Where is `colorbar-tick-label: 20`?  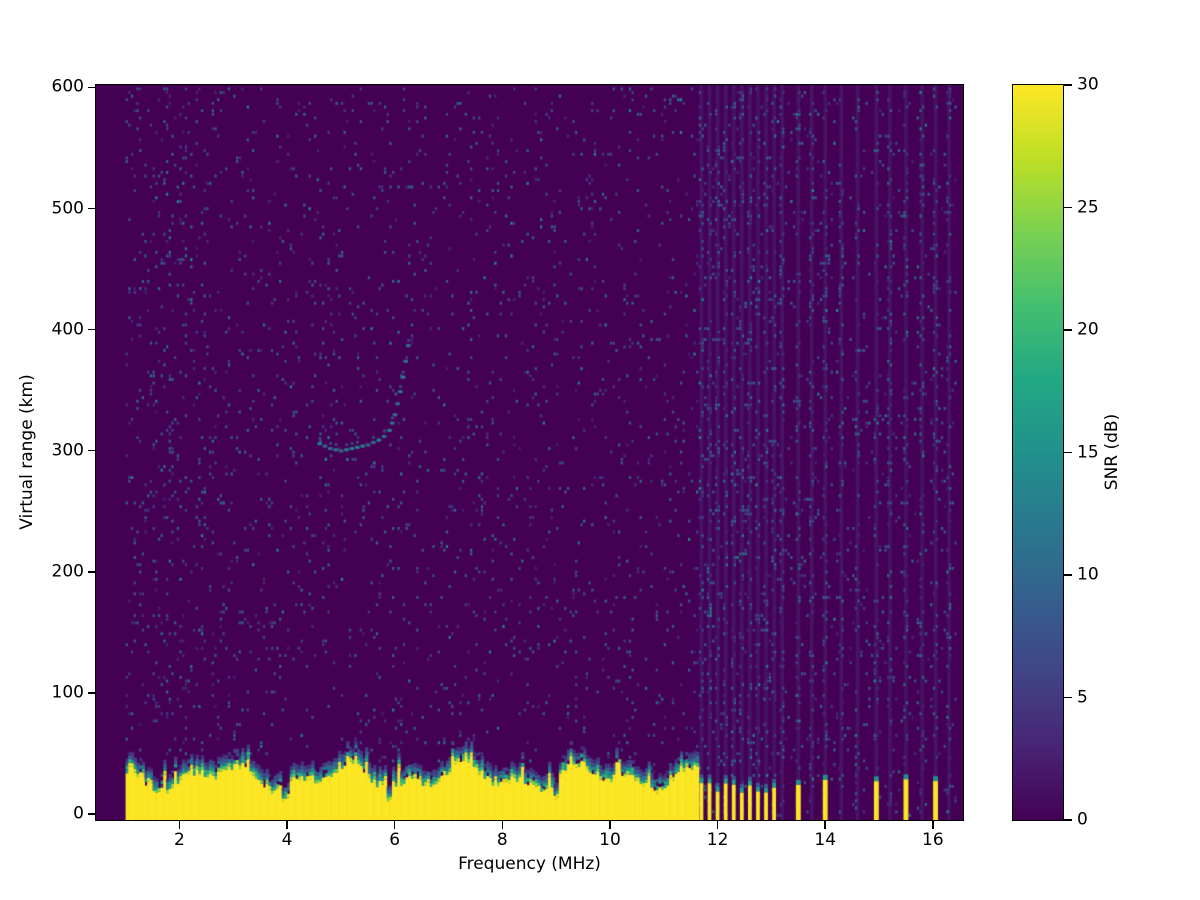
colorbar-tick-label: 20 is located at coordinates (1088, 329).